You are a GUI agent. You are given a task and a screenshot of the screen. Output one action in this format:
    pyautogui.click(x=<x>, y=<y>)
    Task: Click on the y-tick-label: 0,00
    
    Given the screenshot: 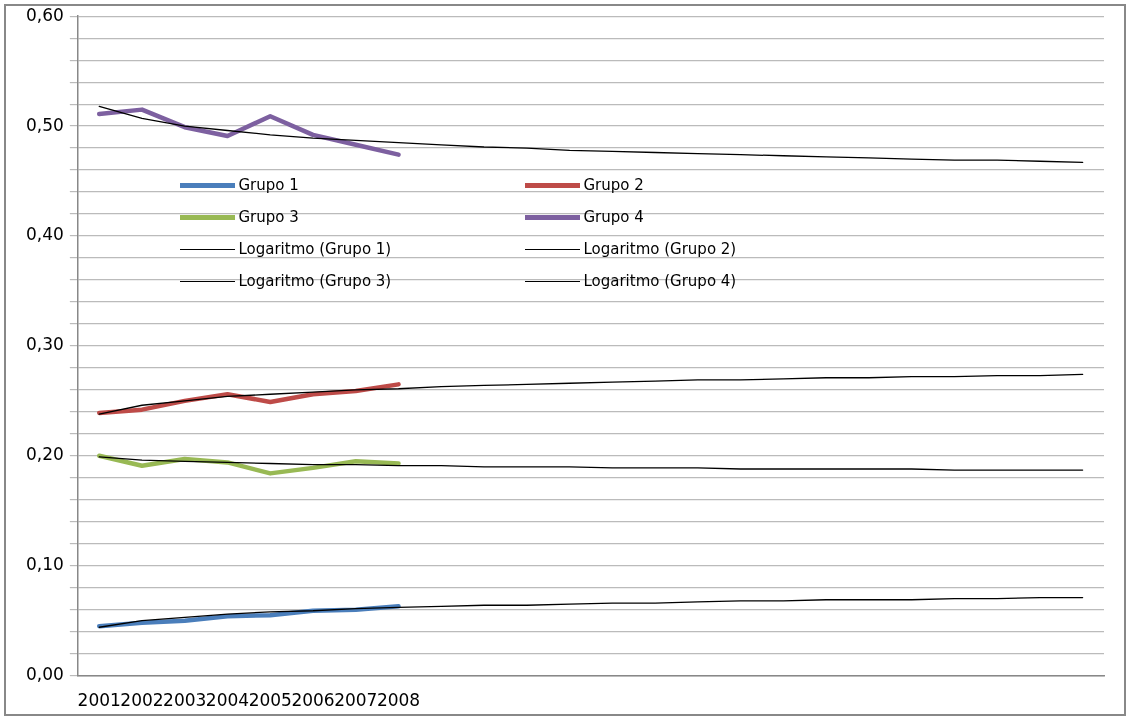 What is the action you would take?
    pyautogui.click(x=44, y=674)
    